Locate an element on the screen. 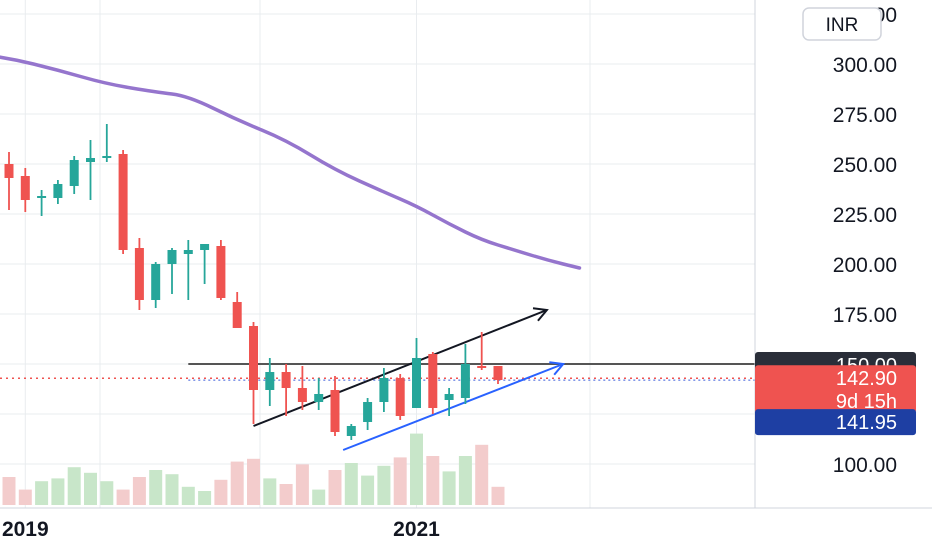 This screenshot has height=550, width=932. y-tick-label: 275.00 is located at coordinates (865, 115).